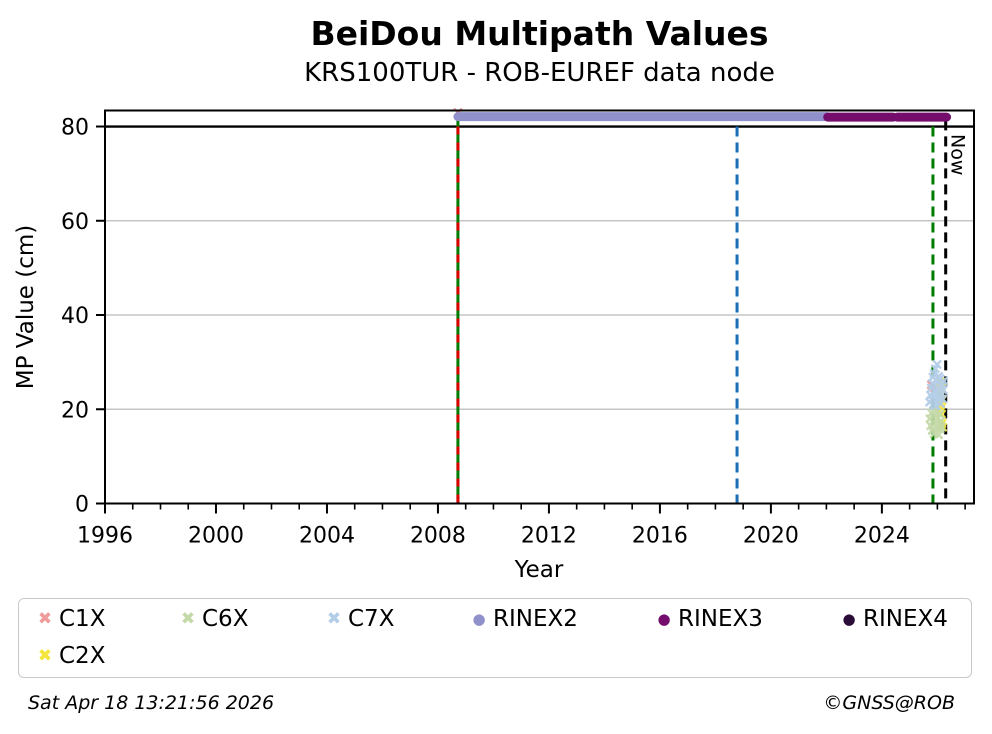 This screenshot has height=734, width=992. I want to click on y-axis-ticks: 0 20 40 60 80, so click(82, 317).